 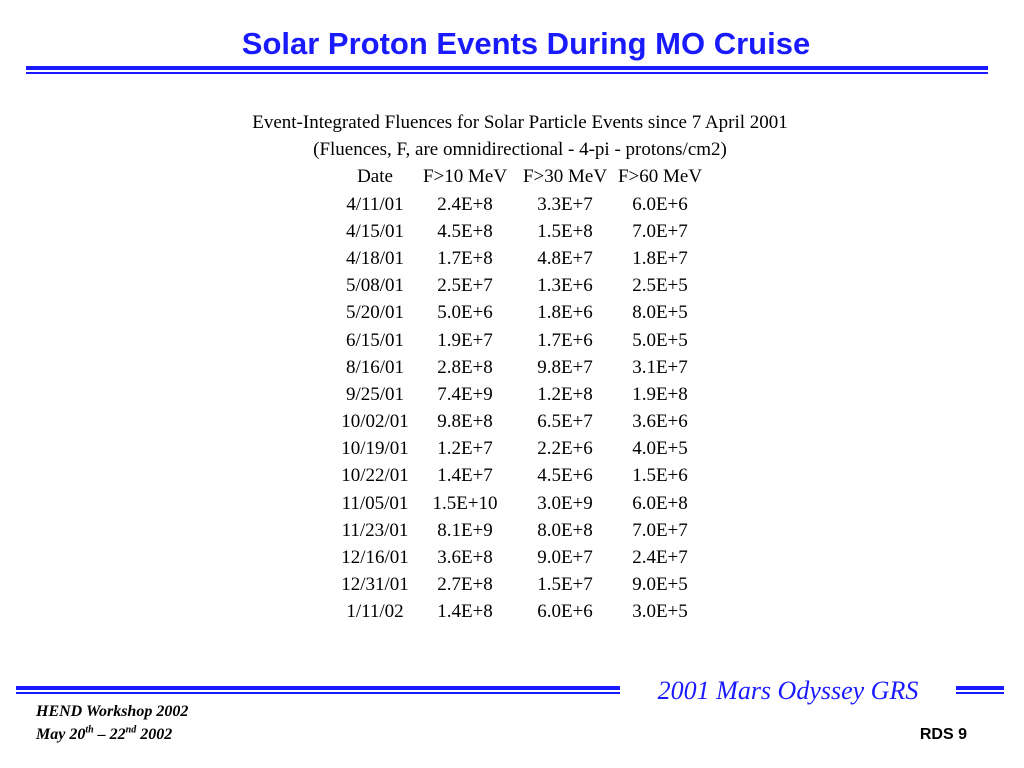 What do you see at coordinates (89, 730) in the screenshot?
I see `footer-date-sup1: th` at bounding box center [89, 730].